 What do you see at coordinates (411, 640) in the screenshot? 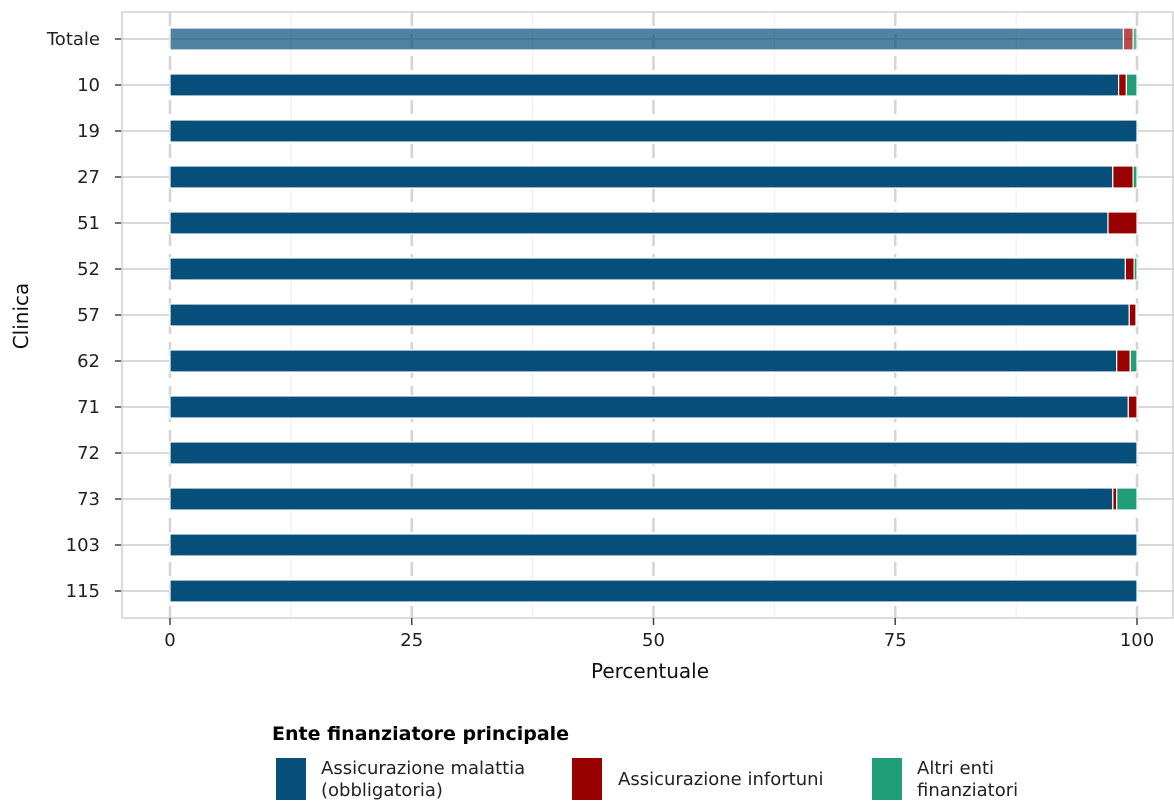
I see `x-tick-label: 25` at bounding box center [411, 640].